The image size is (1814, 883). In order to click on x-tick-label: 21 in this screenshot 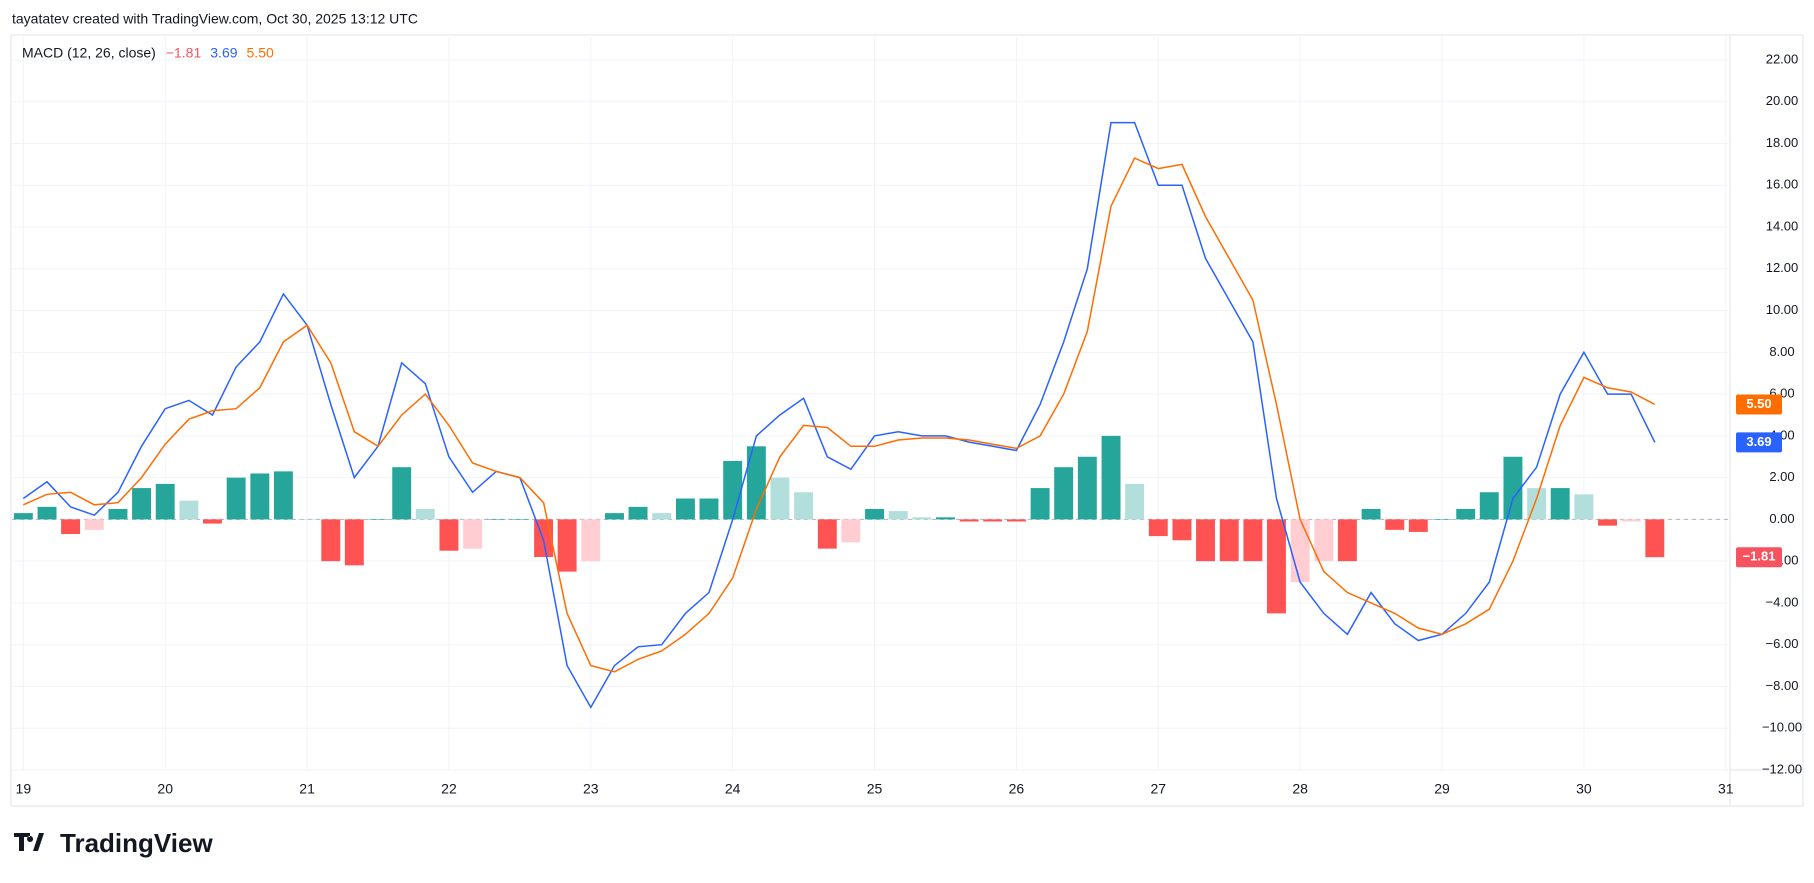, I will do `click(307, 789)`.